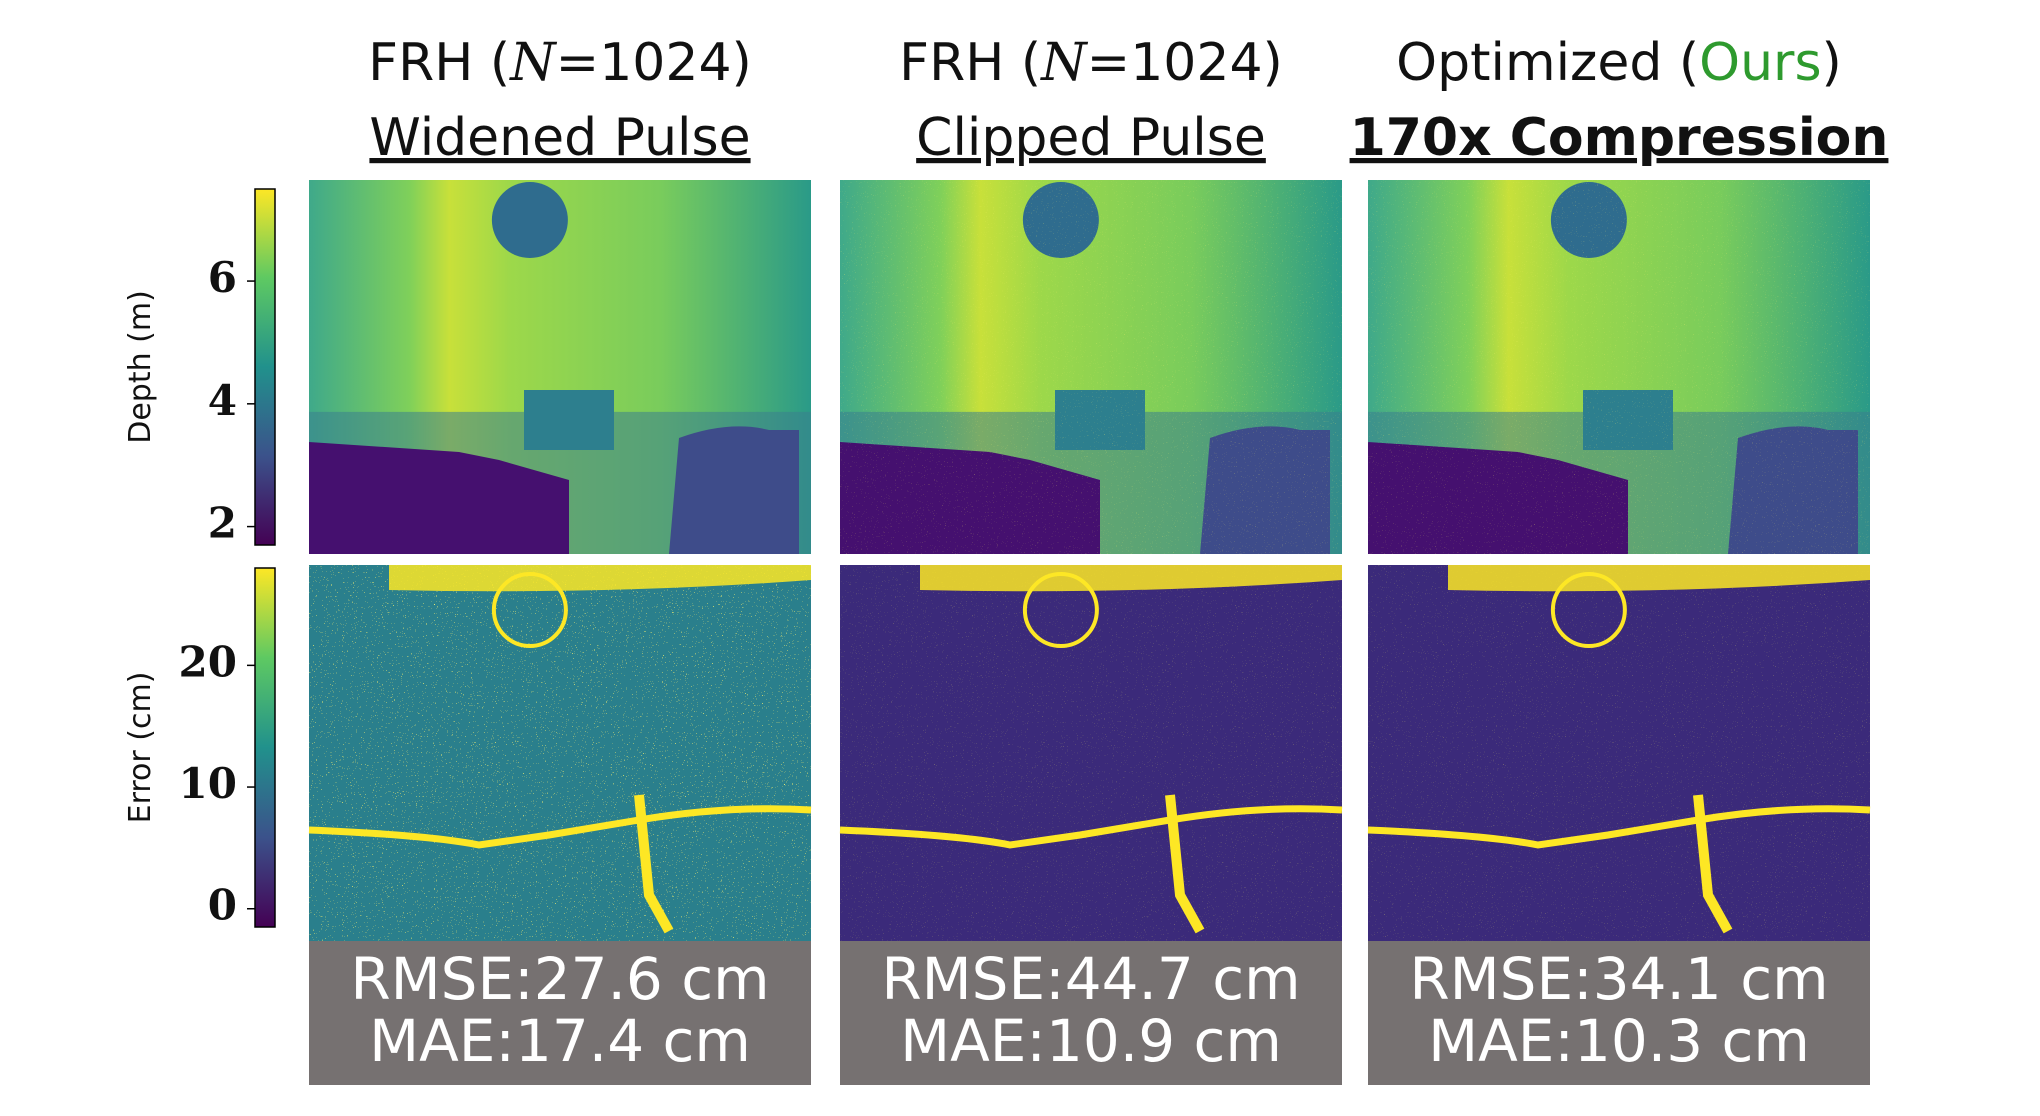  I want to click on depth-table, so click(569, 420).